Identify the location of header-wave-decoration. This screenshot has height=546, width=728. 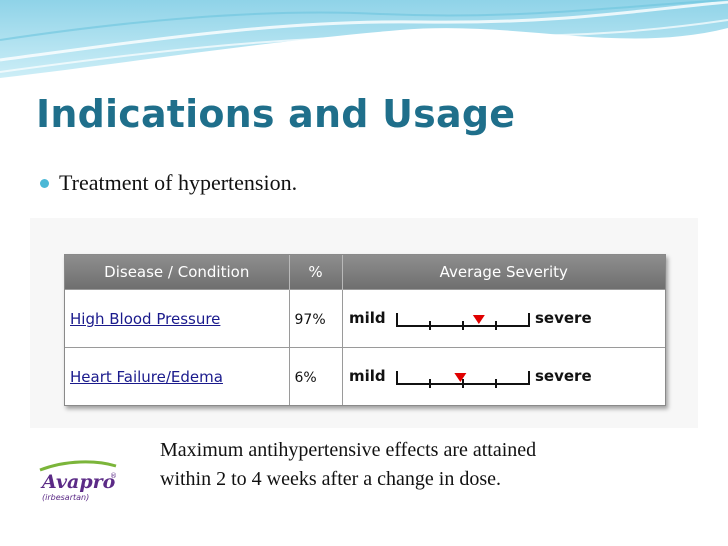
(364, 39).